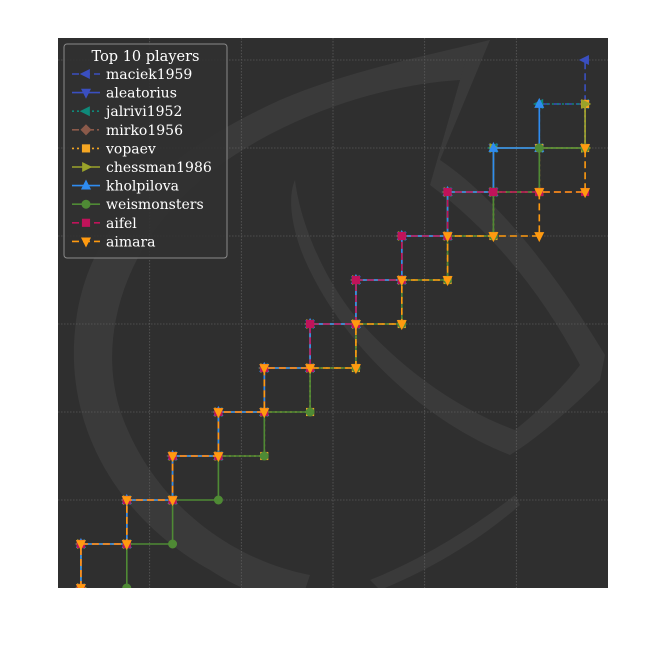 The height and width of the screenshot is (650, 650). What do you see at coordinates (155, 205) in the screenshot?
I see `legend-label: weismonsters` at bounding box center [155, 205].